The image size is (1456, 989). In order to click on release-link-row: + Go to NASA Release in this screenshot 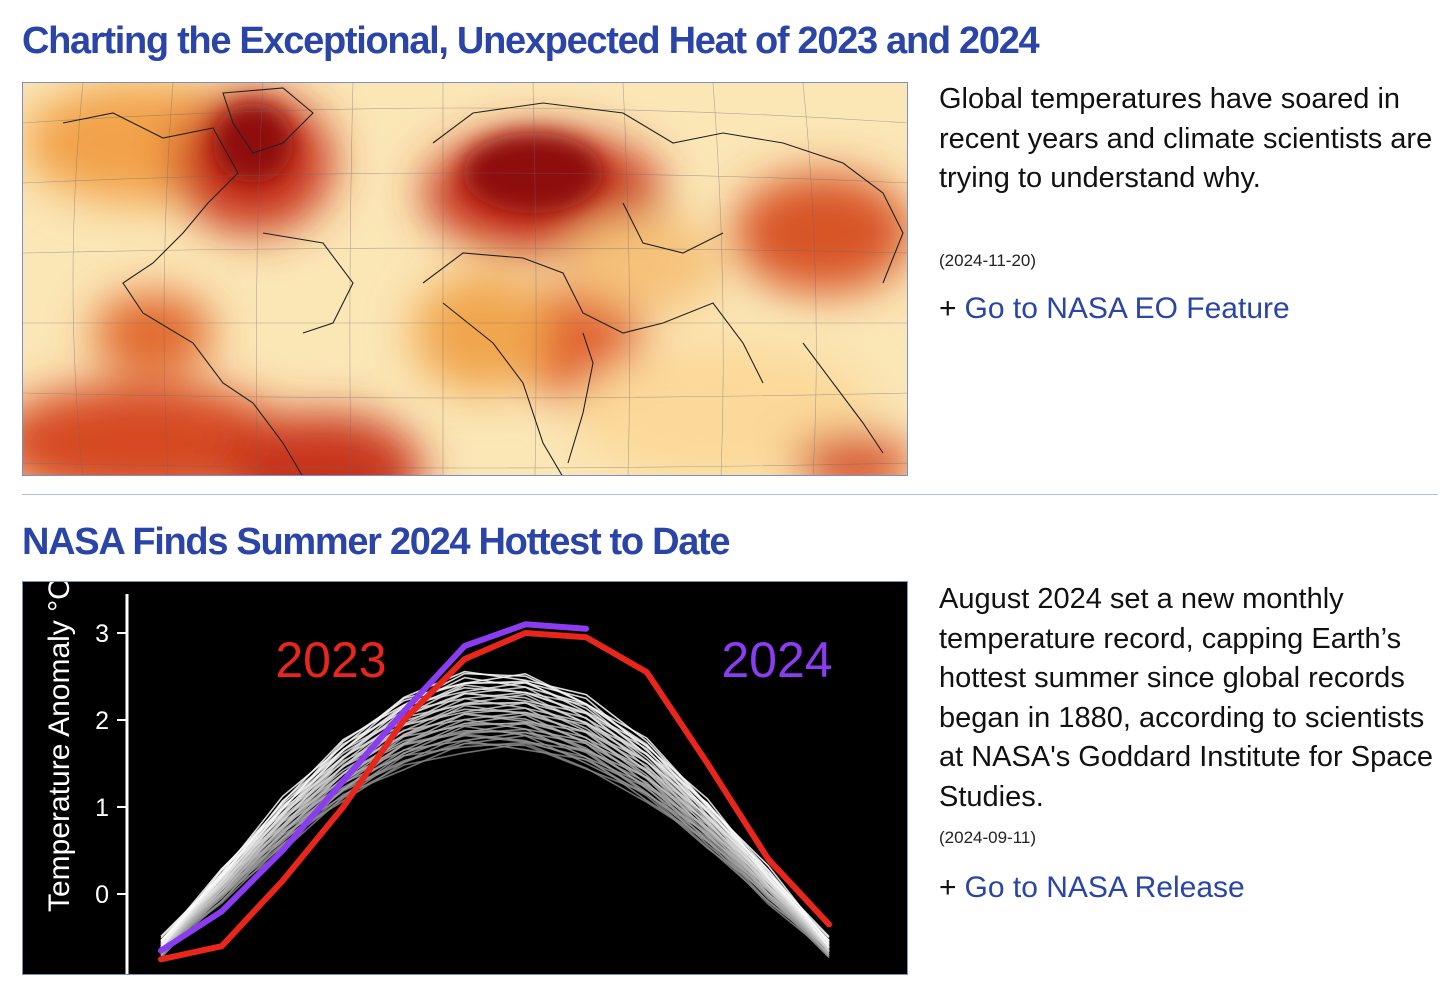, I will do `click(1092, 888)`.